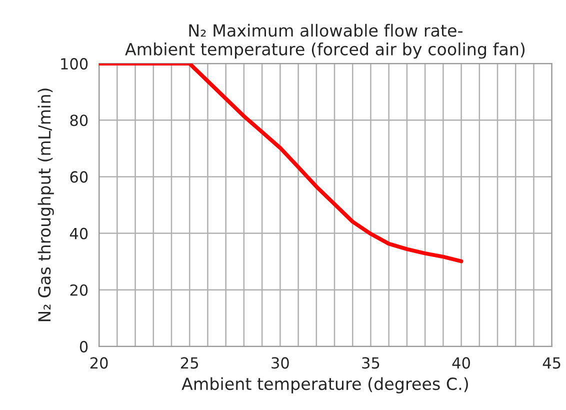 This screenshot has height=410, width=566. I want to click on y-tick-label: 100, so click(74, 64).